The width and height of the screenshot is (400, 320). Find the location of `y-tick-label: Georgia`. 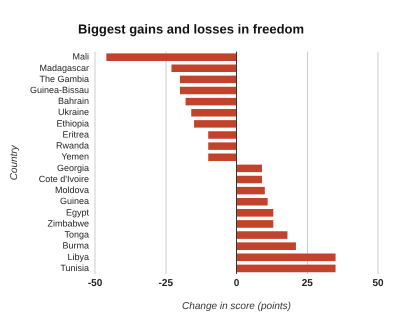

y-tick-label: Georgia is located at coordinates (73, 167).